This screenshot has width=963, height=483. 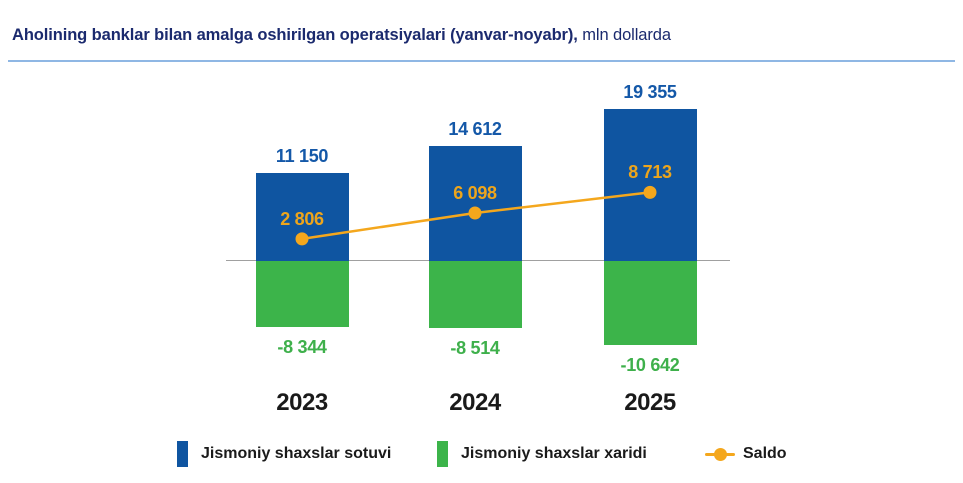 What do you see at coordinates (302, 346) in the screenshot?
I see `value-label-negative-2023: -8 344` at bounding box center [302, 346].